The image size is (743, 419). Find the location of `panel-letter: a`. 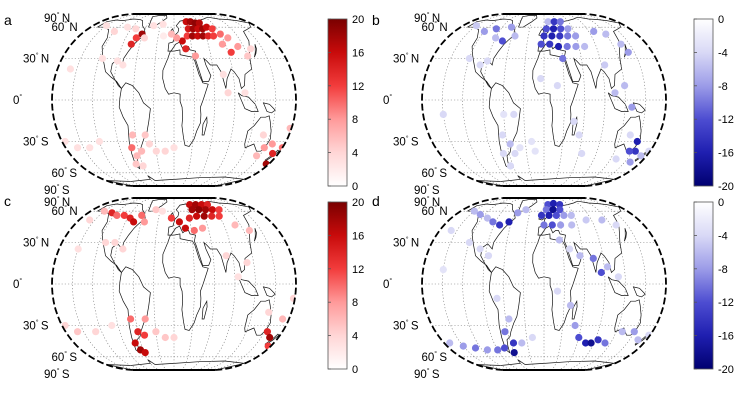

panel-letter: a is located at coordinates (8, 20).